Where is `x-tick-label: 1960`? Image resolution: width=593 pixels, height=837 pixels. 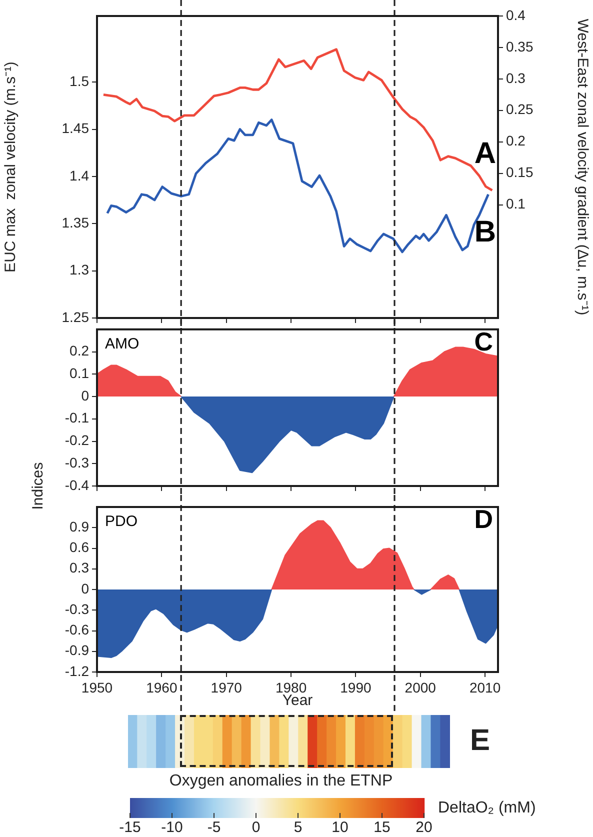
x-tick-label: 1960 is located at coordinates (162, 687).